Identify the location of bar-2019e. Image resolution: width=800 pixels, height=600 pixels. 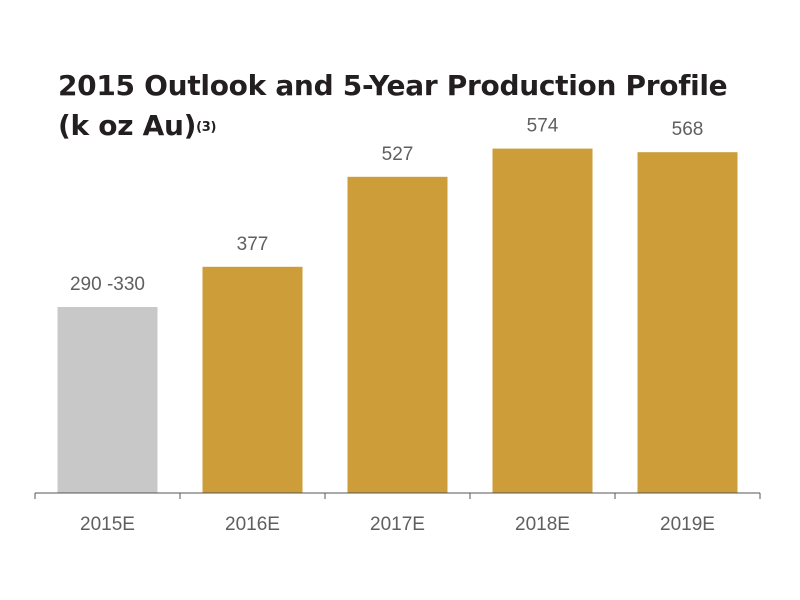
(687, 322).